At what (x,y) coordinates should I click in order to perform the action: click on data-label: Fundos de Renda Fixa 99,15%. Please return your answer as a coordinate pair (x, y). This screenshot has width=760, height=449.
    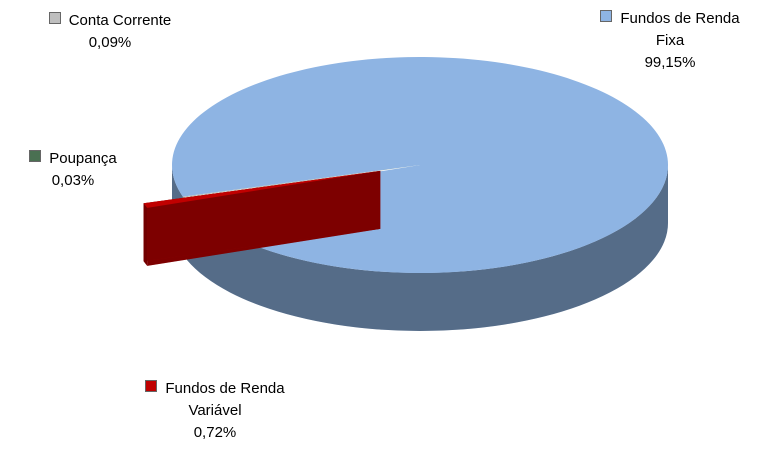
    Looking at the image, I should click on (670, 41).